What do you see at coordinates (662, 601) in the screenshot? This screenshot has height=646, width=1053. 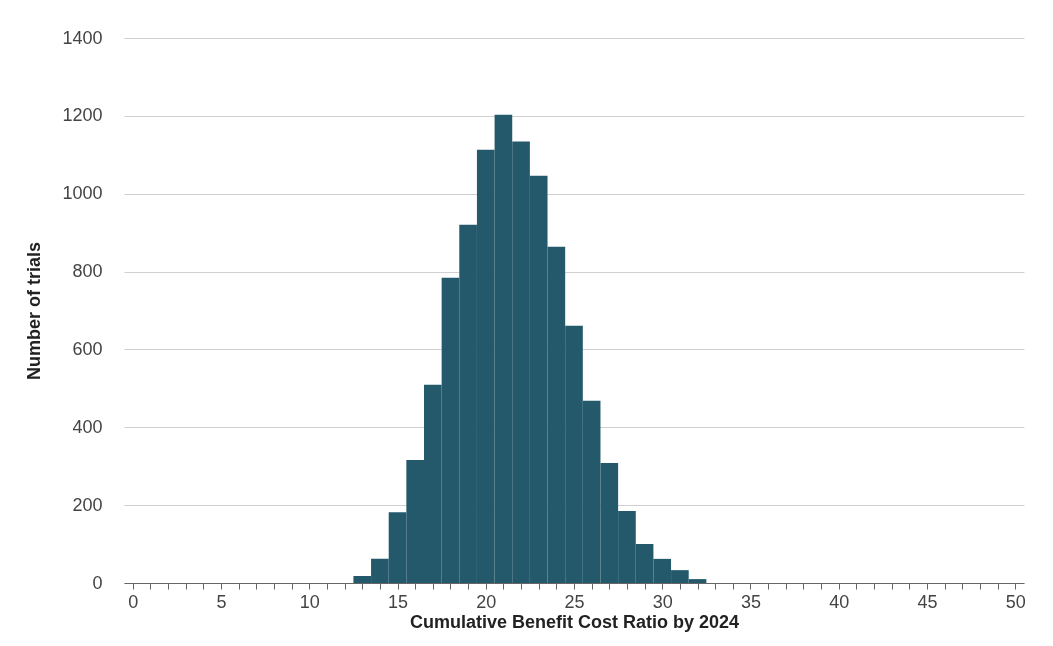 I see `x-tick-label: 30` at bounding box center [662, 601].